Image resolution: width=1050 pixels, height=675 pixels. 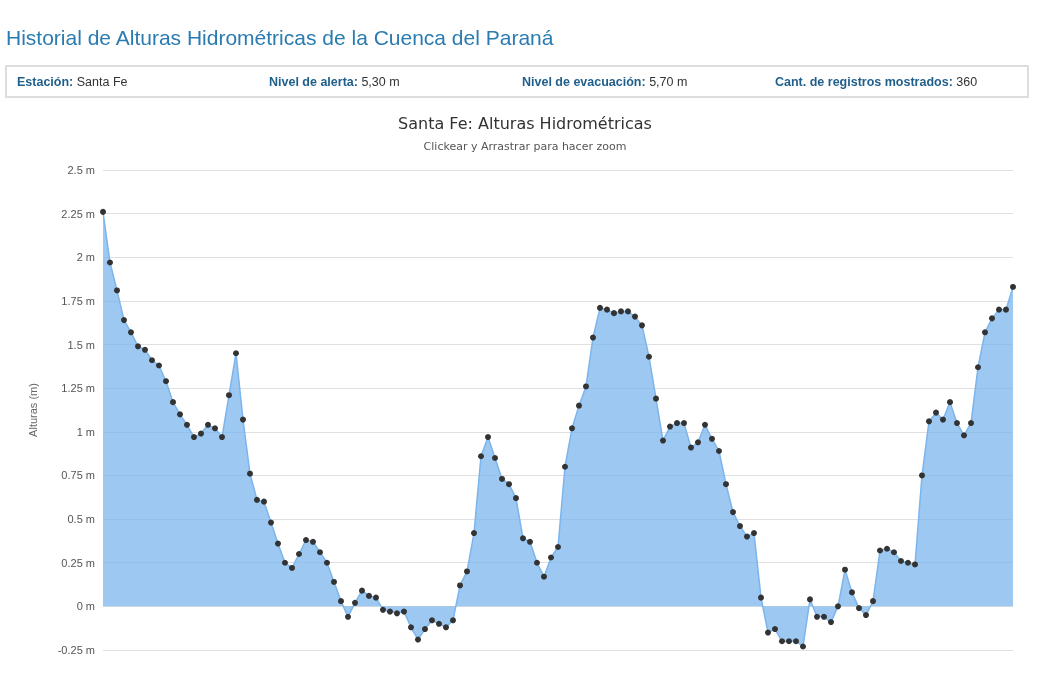 I want to click on y-axis-title: Alturas (m), so click(x=32, y=410).